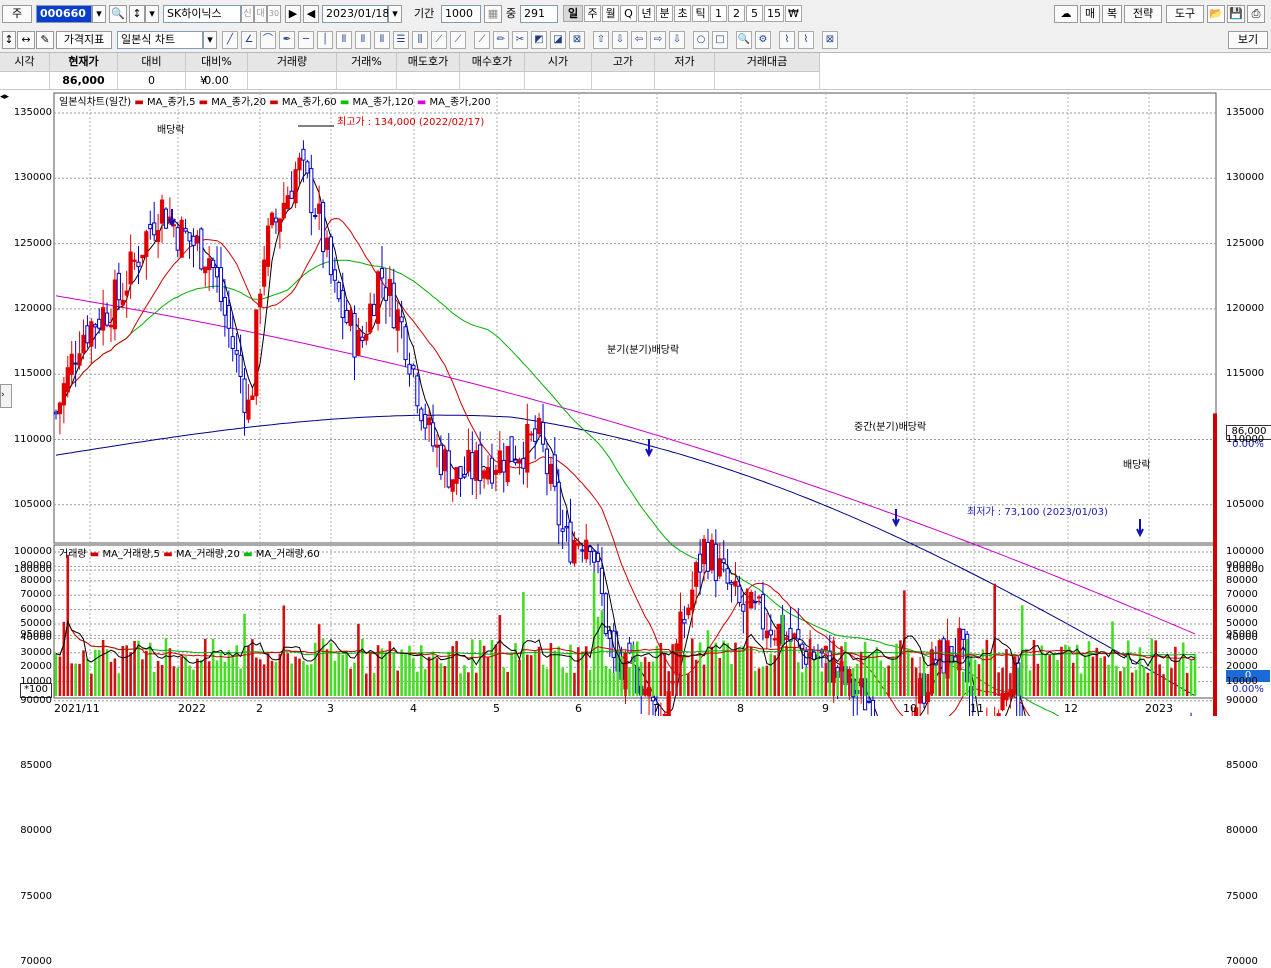  What do you see at coordinates (558, 40) in the screenshot?
I see `fill2-icon: ◪` at bounding box center [558, 40].